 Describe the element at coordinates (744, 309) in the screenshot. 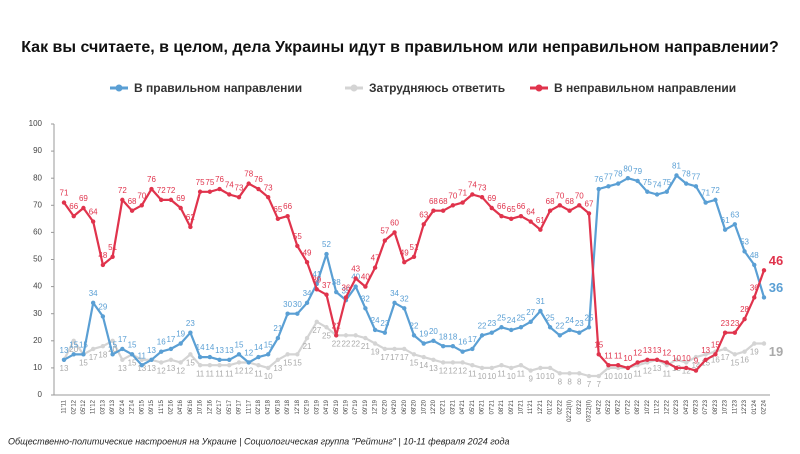

I see `value-label: 28` at that location.